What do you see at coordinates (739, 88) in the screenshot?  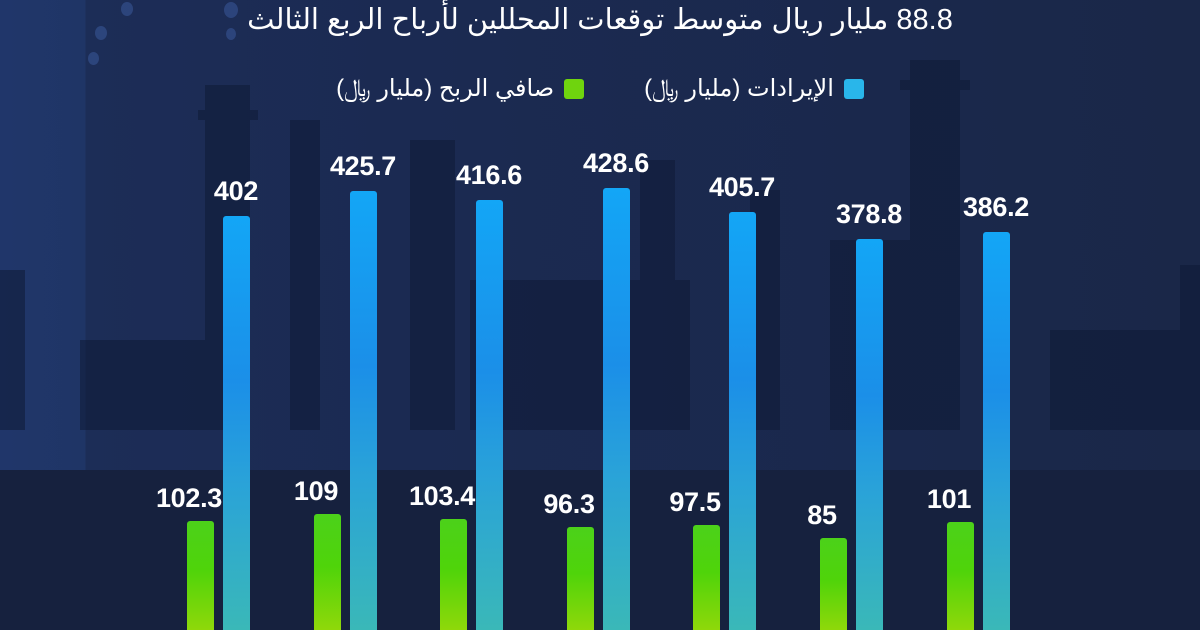 I see `legend-label-revenue: الإيرادات (مليار ﷼)` at bounding box center [739, 88].